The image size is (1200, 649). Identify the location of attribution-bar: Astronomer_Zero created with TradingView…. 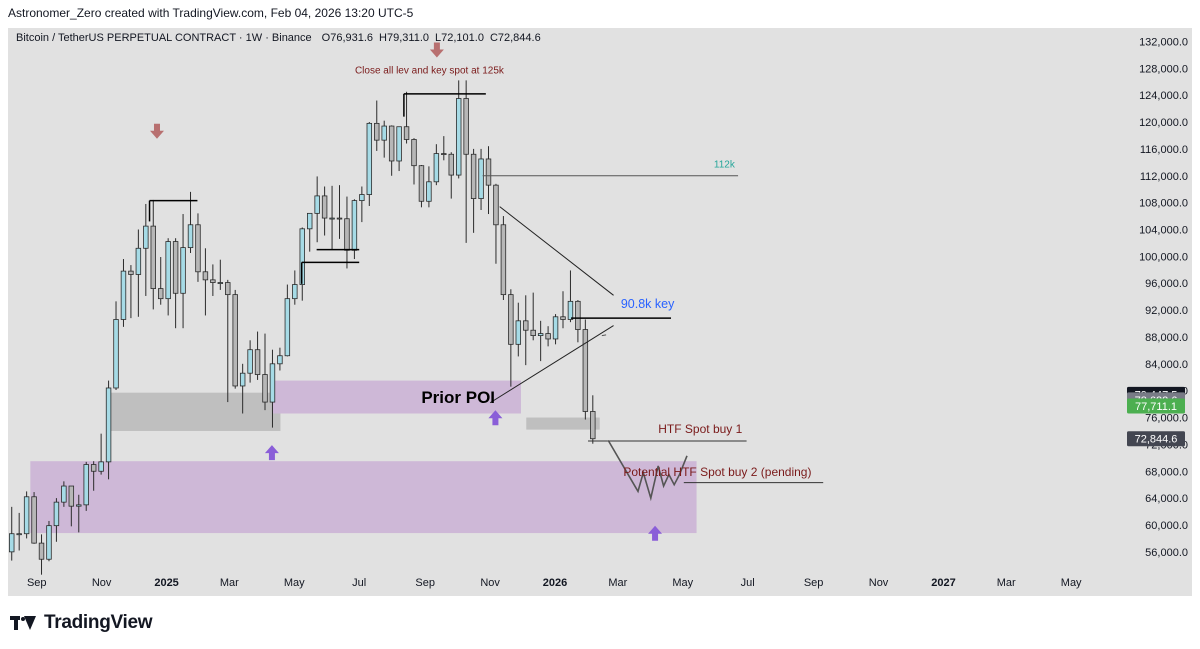
(600, 14).